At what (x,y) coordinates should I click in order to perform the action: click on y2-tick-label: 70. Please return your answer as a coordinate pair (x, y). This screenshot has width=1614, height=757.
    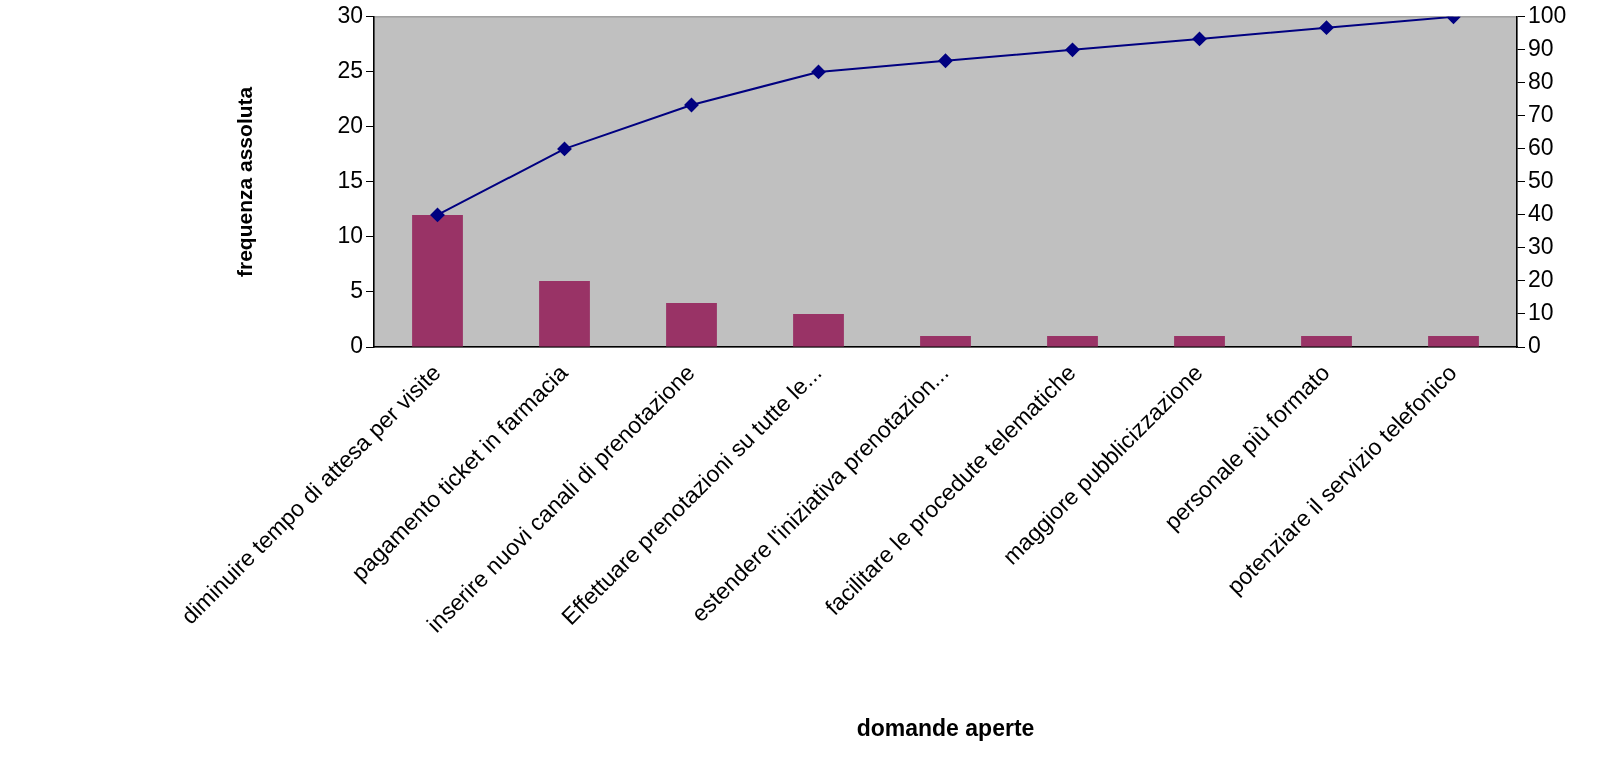
    Looking at the image, I should click on (1541, 114).